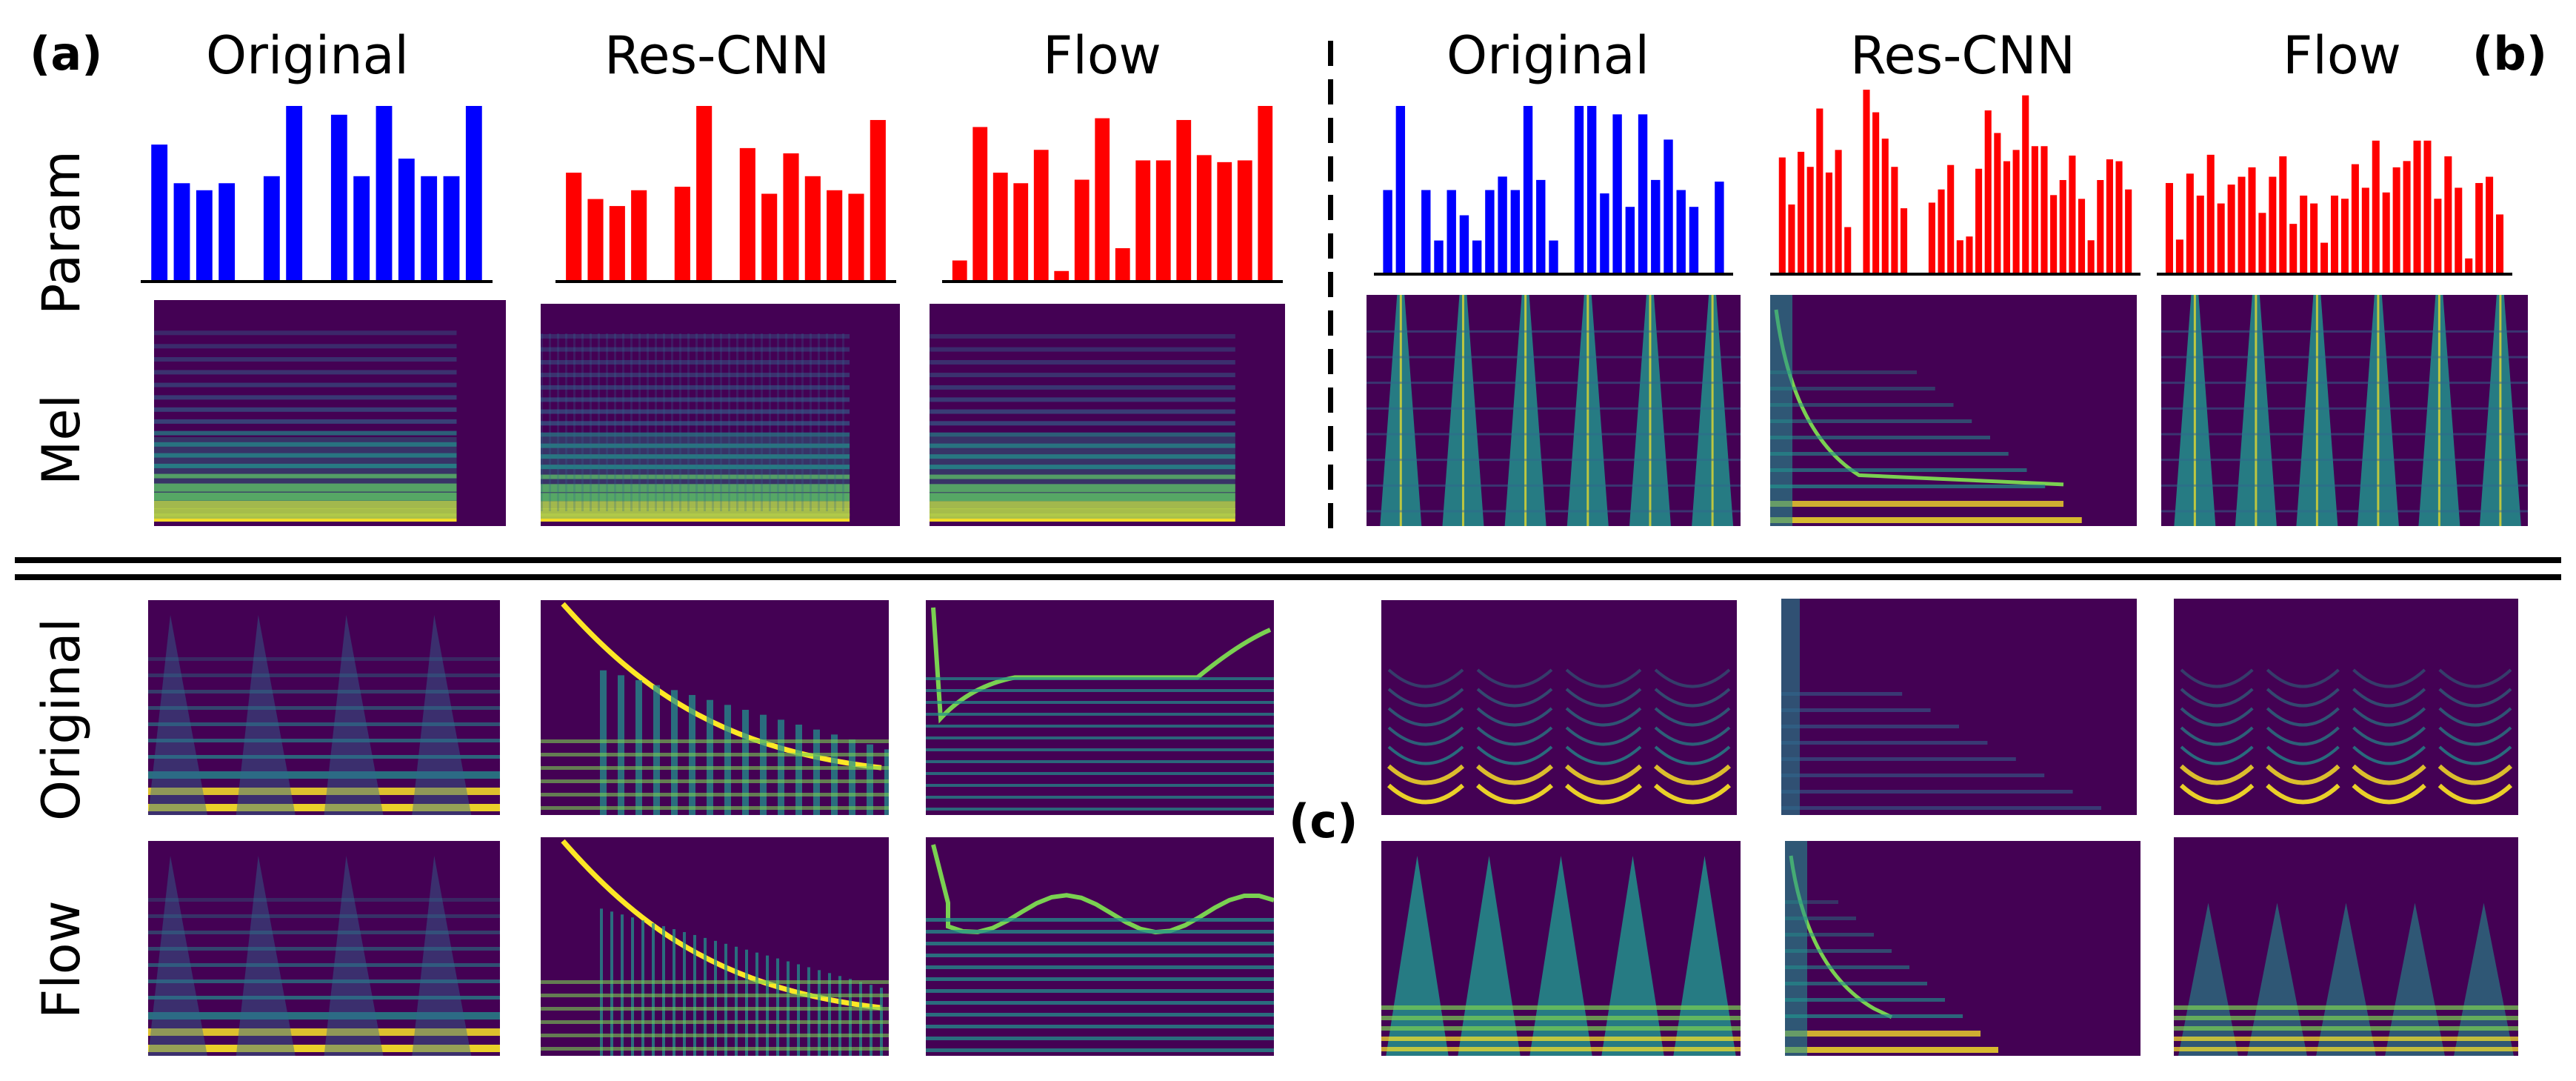  I want to click on mel-spectrogram-c-flow-3-image, so click(1100, 947).